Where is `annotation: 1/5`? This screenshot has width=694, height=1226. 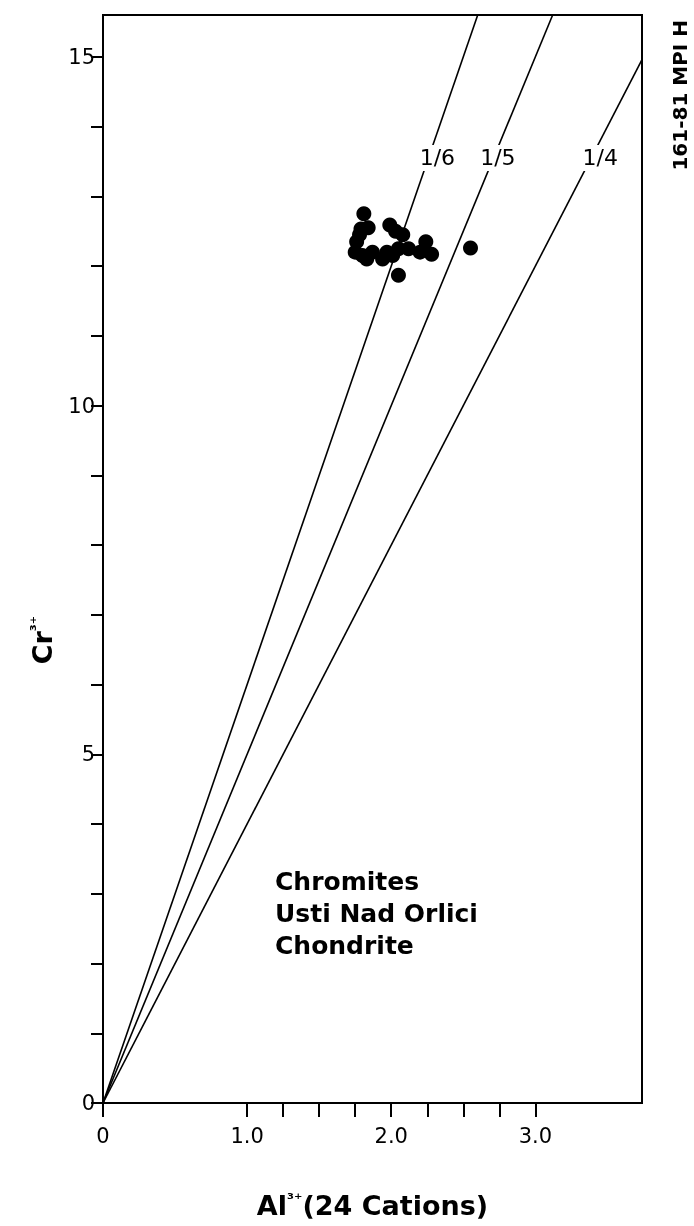
annotation: 1/5 is located at coordinates (498, 158).